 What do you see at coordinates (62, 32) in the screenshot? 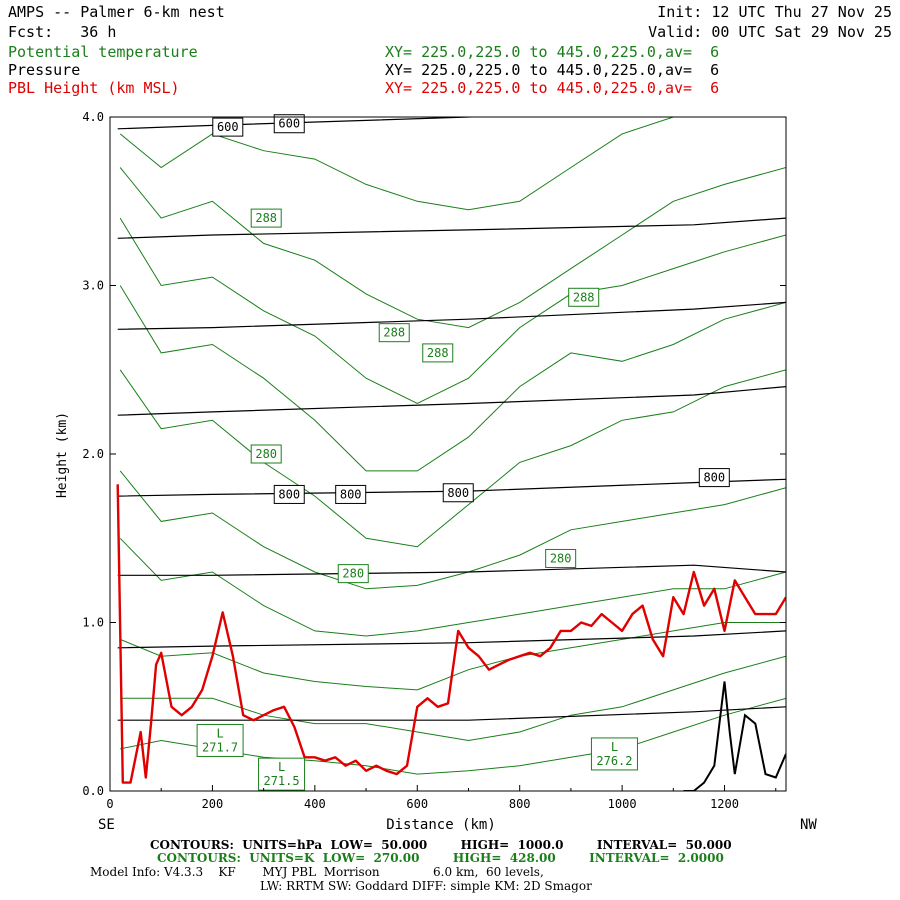
I see `forecast-hour: Fcst: 36 h` at bounding box center [62, 32].